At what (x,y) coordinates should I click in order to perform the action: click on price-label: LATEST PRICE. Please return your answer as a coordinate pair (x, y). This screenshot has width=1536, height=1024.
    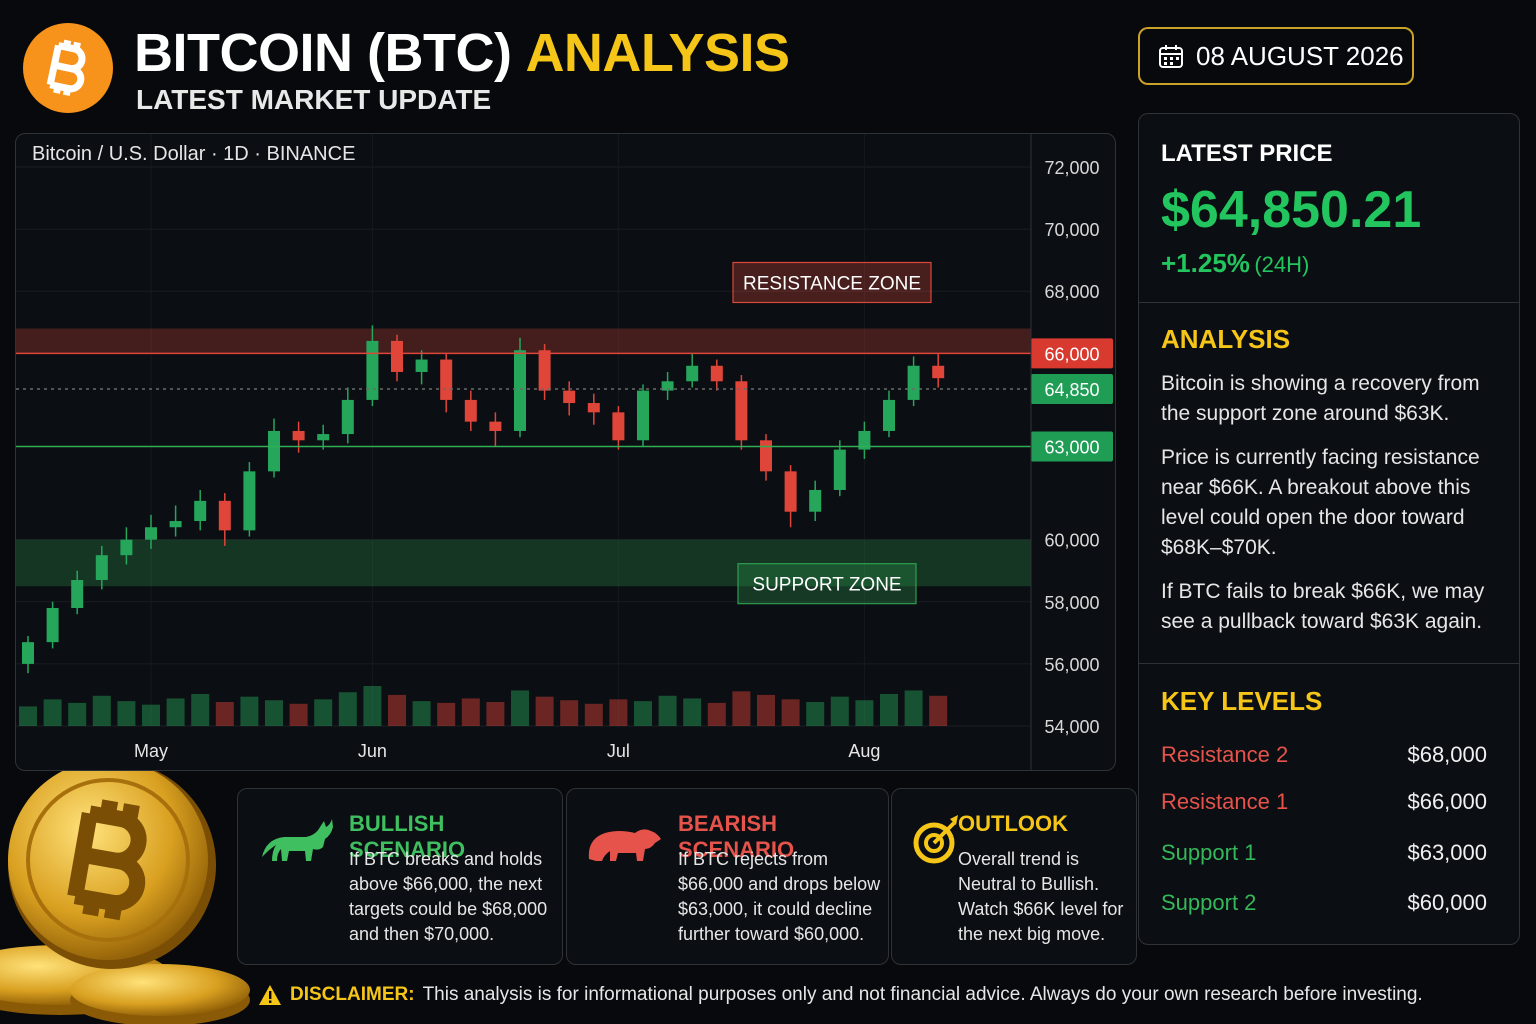
    Looking at the image, I should click on (1247, 153).